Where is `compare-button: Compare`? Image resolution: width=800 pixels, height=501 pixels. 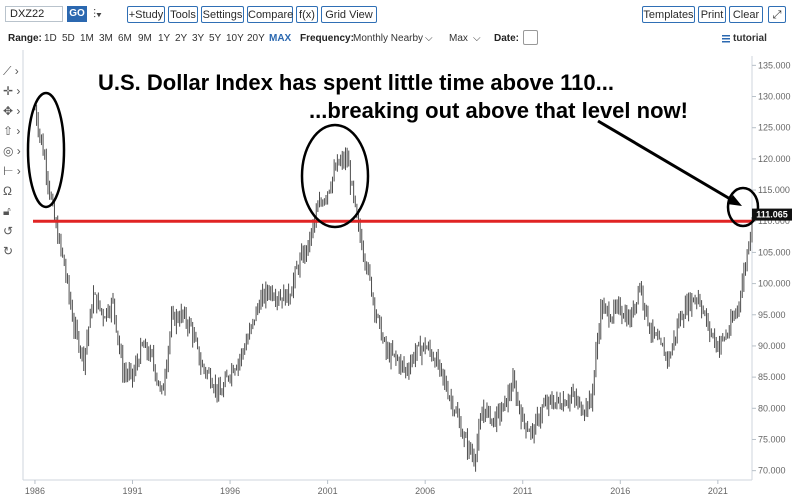
compare-button: Compare is located at coordinates (270, 14).